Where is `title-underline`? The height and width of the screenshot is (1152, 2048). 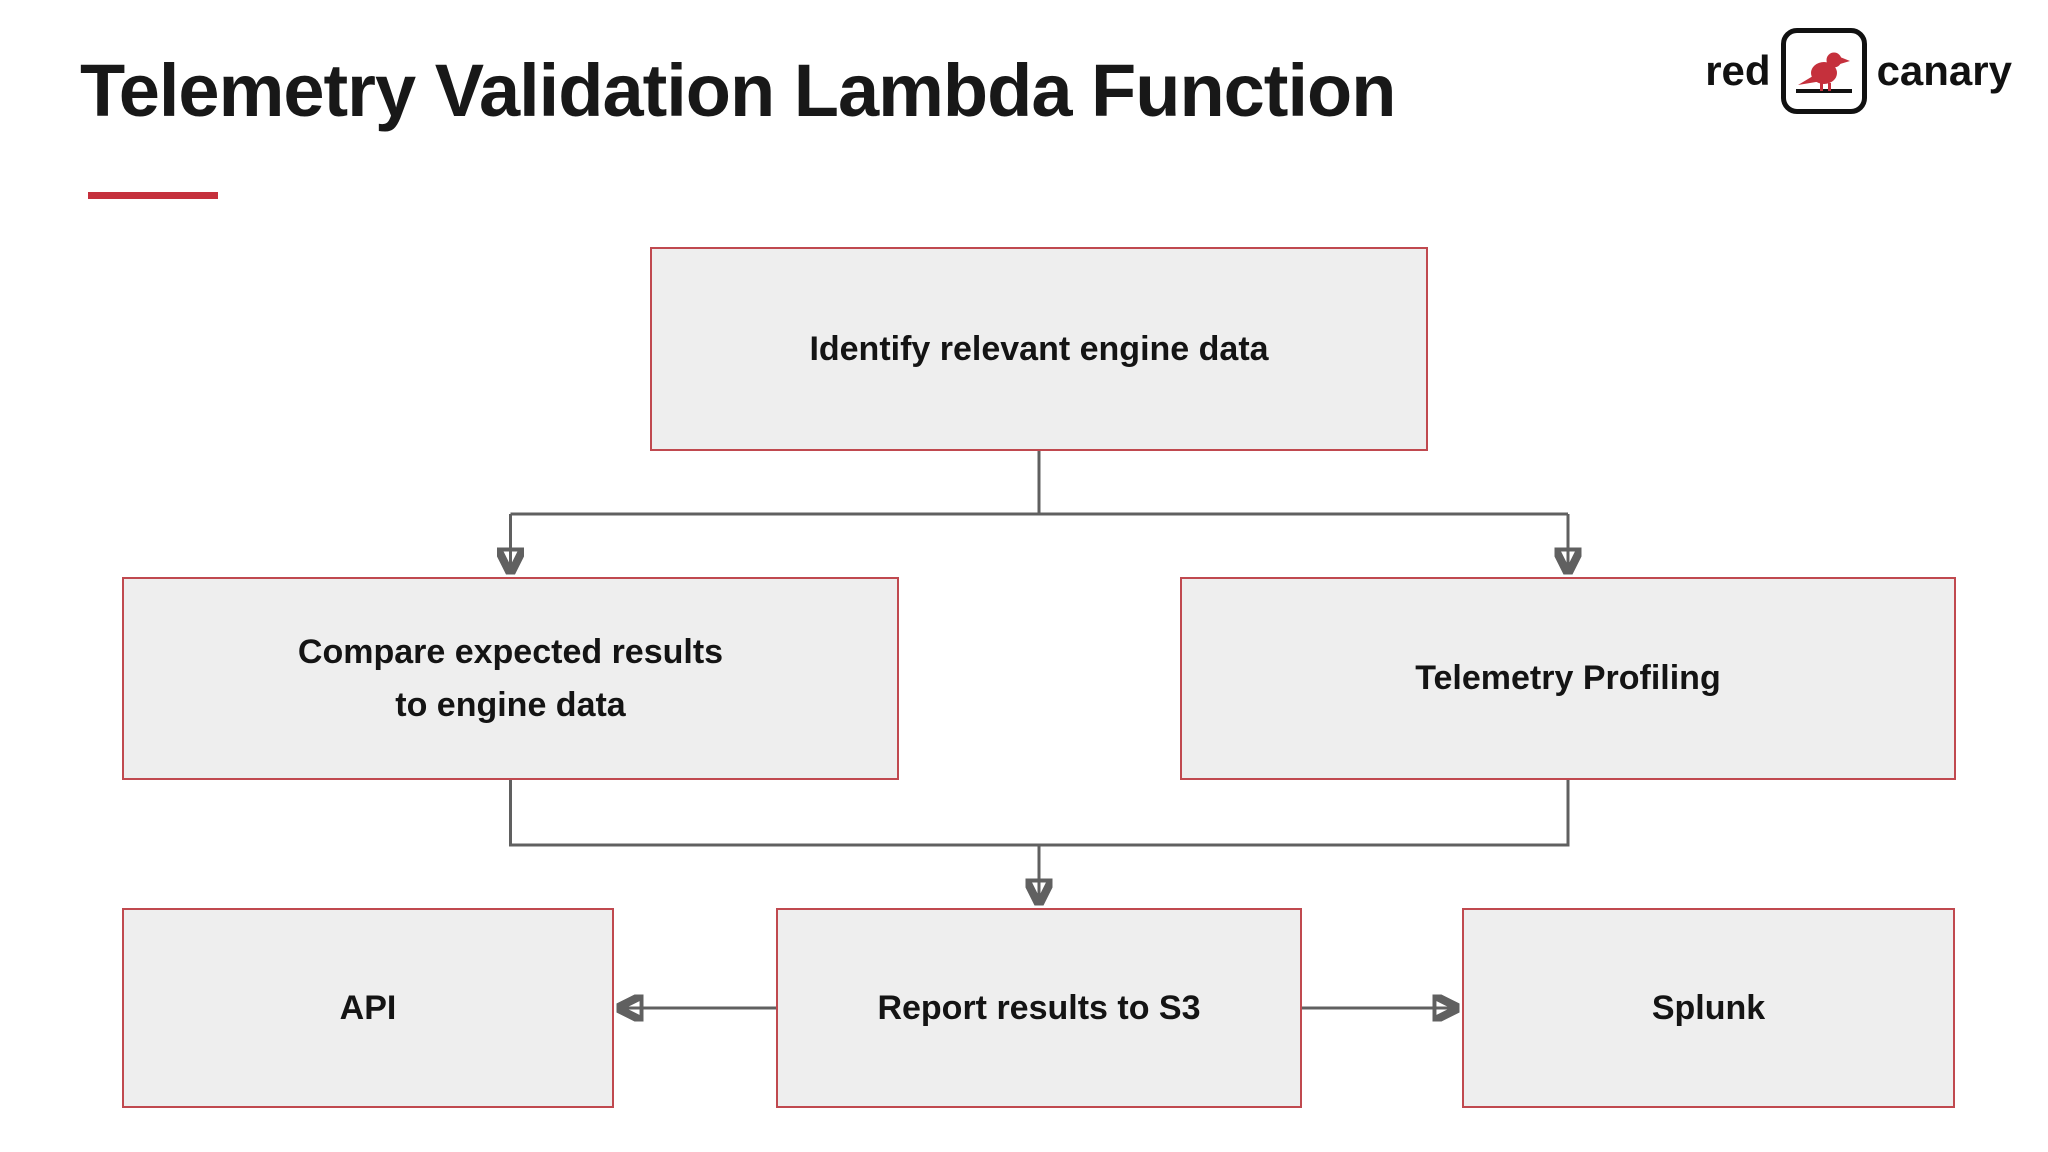 title-underline is located at coordinates (153, 195).